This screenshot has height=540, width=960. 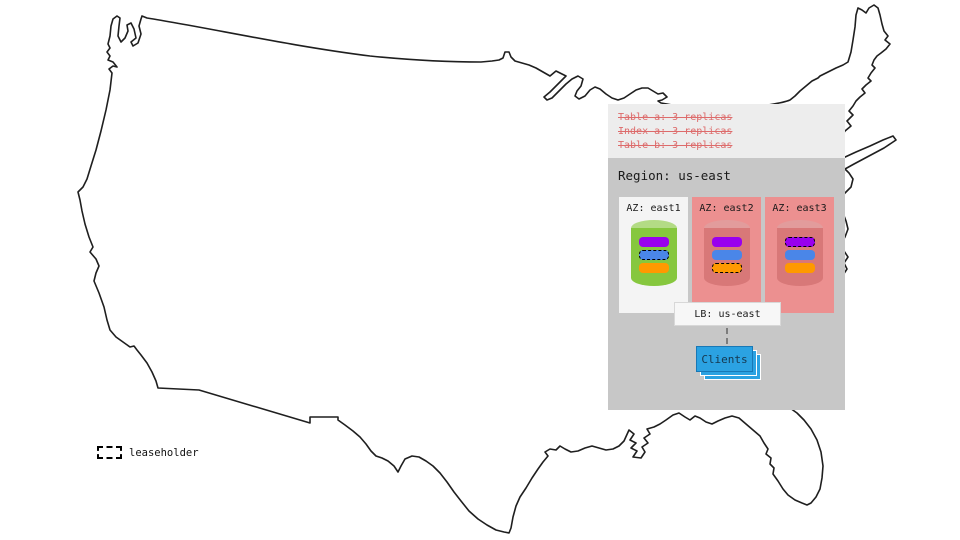 I want to click on load-balancer-box: LB: us-east, so click(x=727, y=314).